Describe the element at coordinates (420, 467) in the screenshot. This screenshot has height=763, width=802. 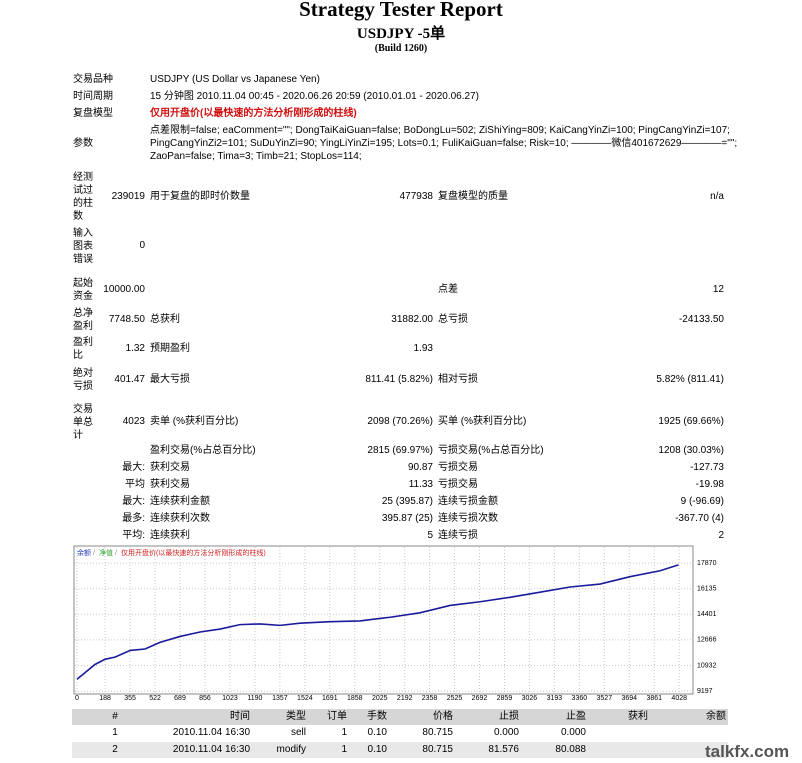
I see `stat-value: 90.87` at that location.